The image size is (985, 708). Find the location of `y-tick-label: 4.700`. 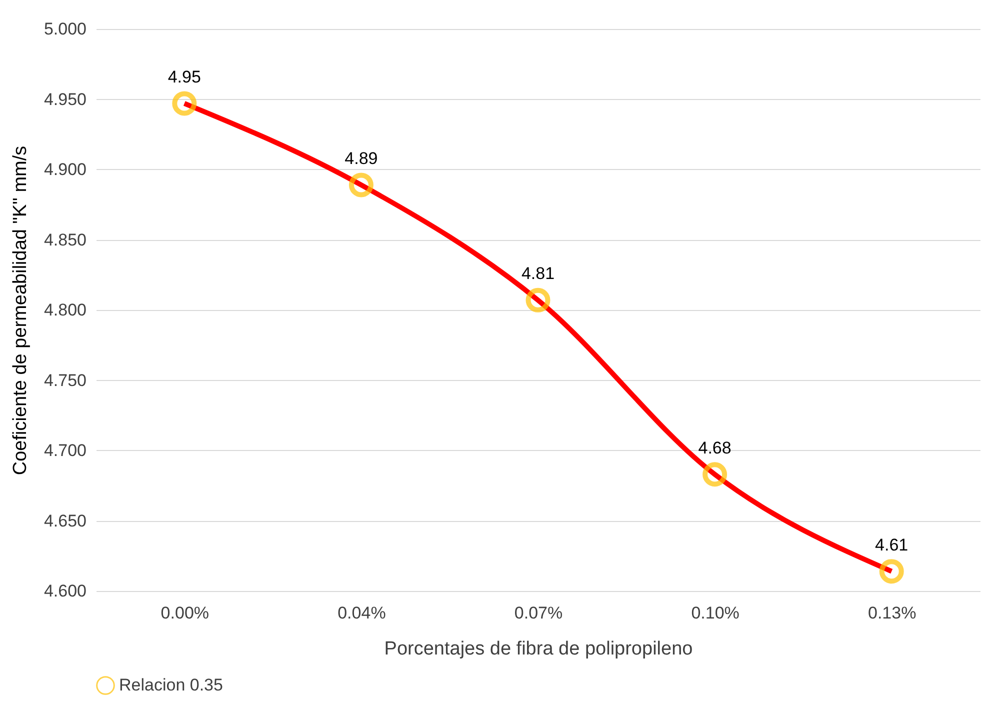

y-tick-label: 4.700 is located at coordinates (65, 450).